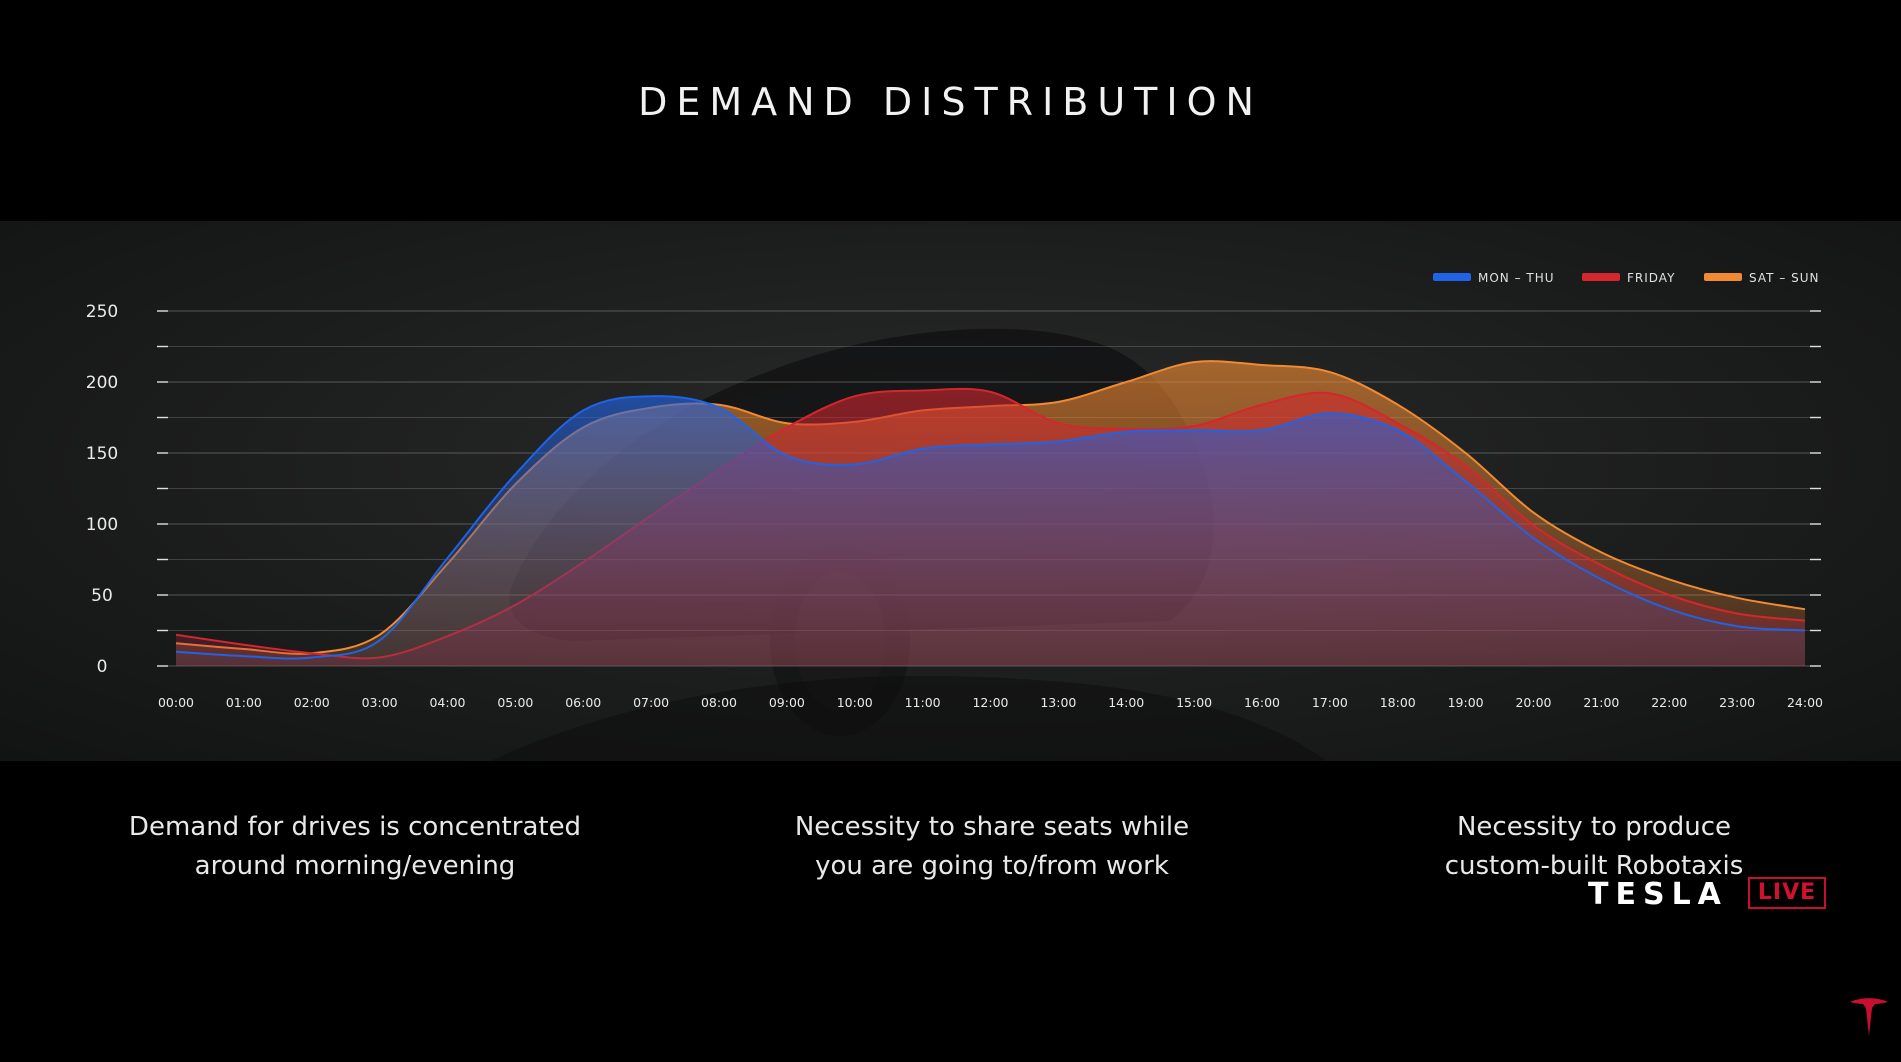 This screenshot has height=1062, width=1901. Describe the element at coordinates (1869, 1017) in the screenshot. I see `tesla-logo-icon` at that location.